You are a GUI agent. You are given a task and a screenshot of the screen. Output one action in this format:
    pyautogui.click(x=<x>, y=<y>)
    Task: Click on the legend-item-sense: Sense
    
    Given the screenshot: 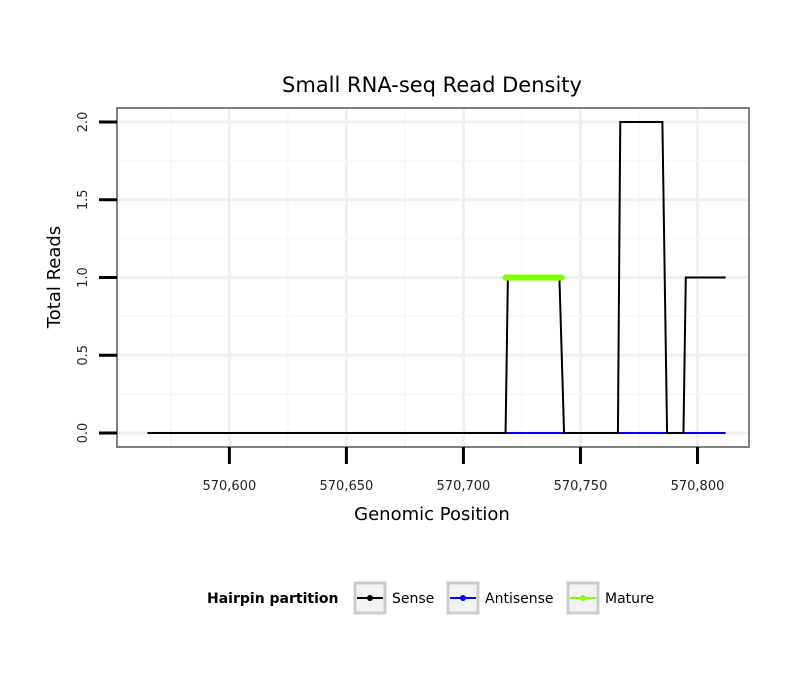 What is the action you would take?
    pyautogui.click(x=393, y=598)
    